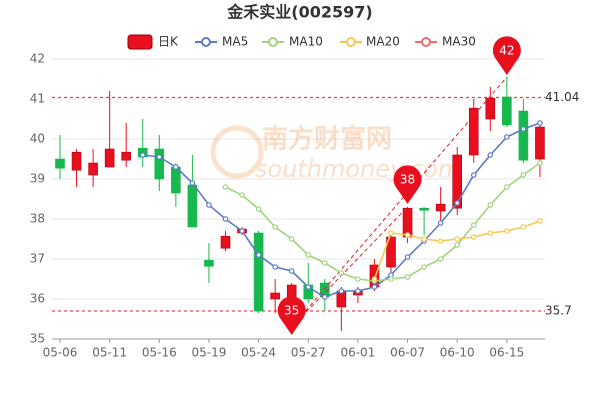 The width and height of the screenshot is (600, 404). What do you see at coordinates (558, 311) in the screenshot?
I see `reference-label: 35.7` at bounding box center [558, 311].